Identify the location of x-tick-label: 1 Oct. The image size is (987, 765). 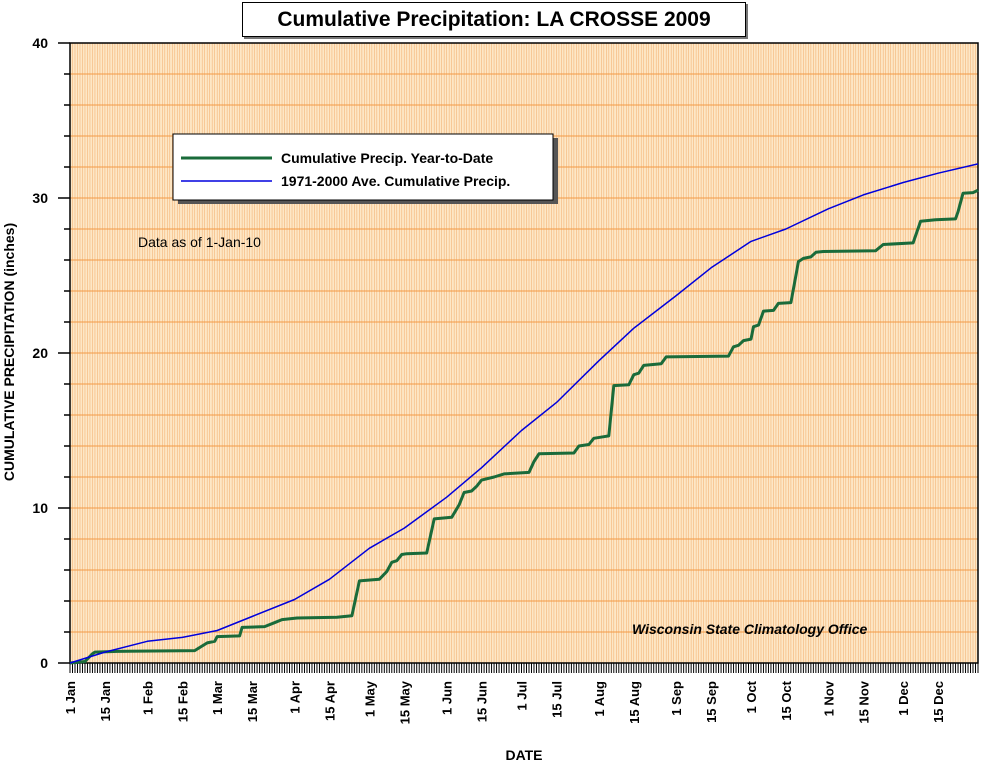
(751, 696).